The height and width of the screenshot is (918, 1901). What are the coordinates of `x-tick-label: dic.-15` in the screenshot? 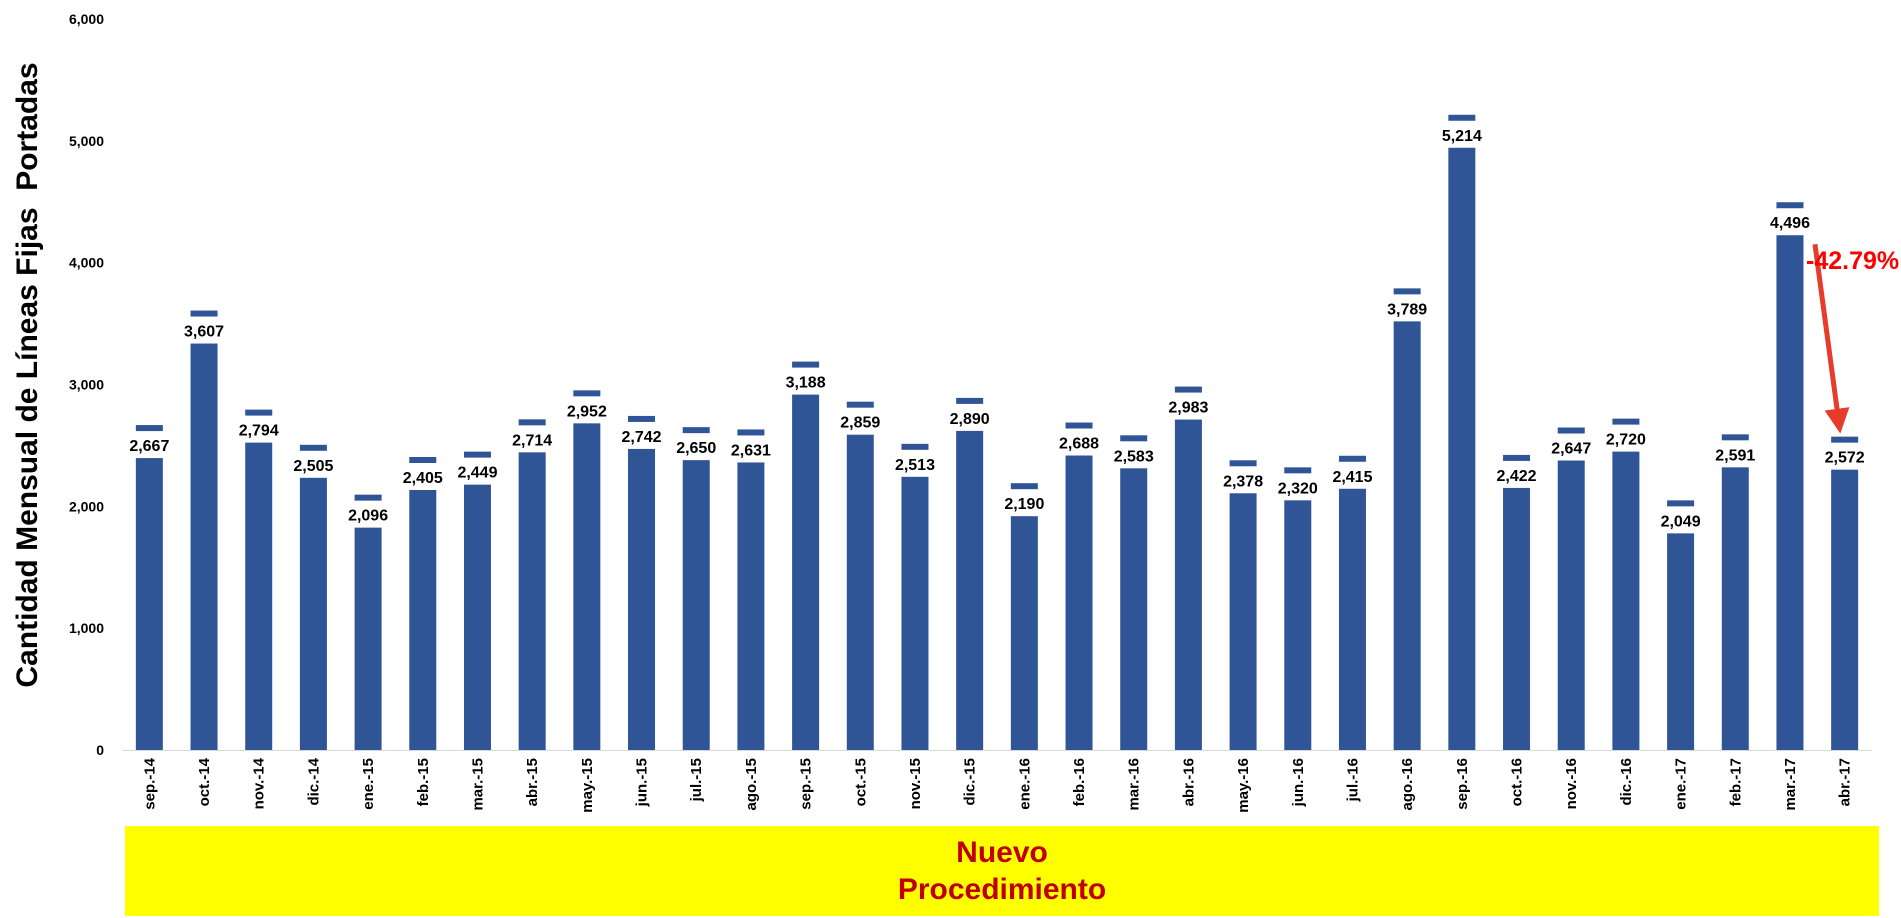 It's located at (970, 782).